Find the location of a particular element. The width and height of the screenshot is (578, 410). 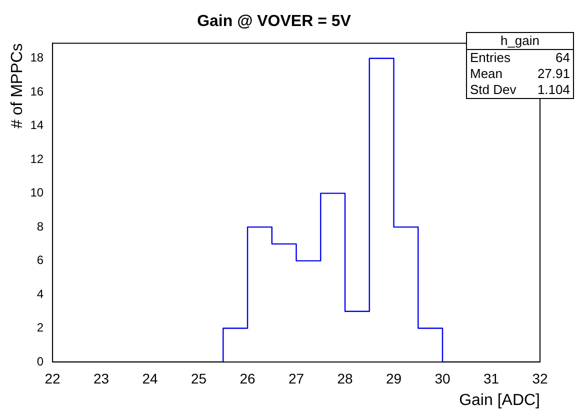

y-tick-label: 18 is located at coordinates (37, 57).